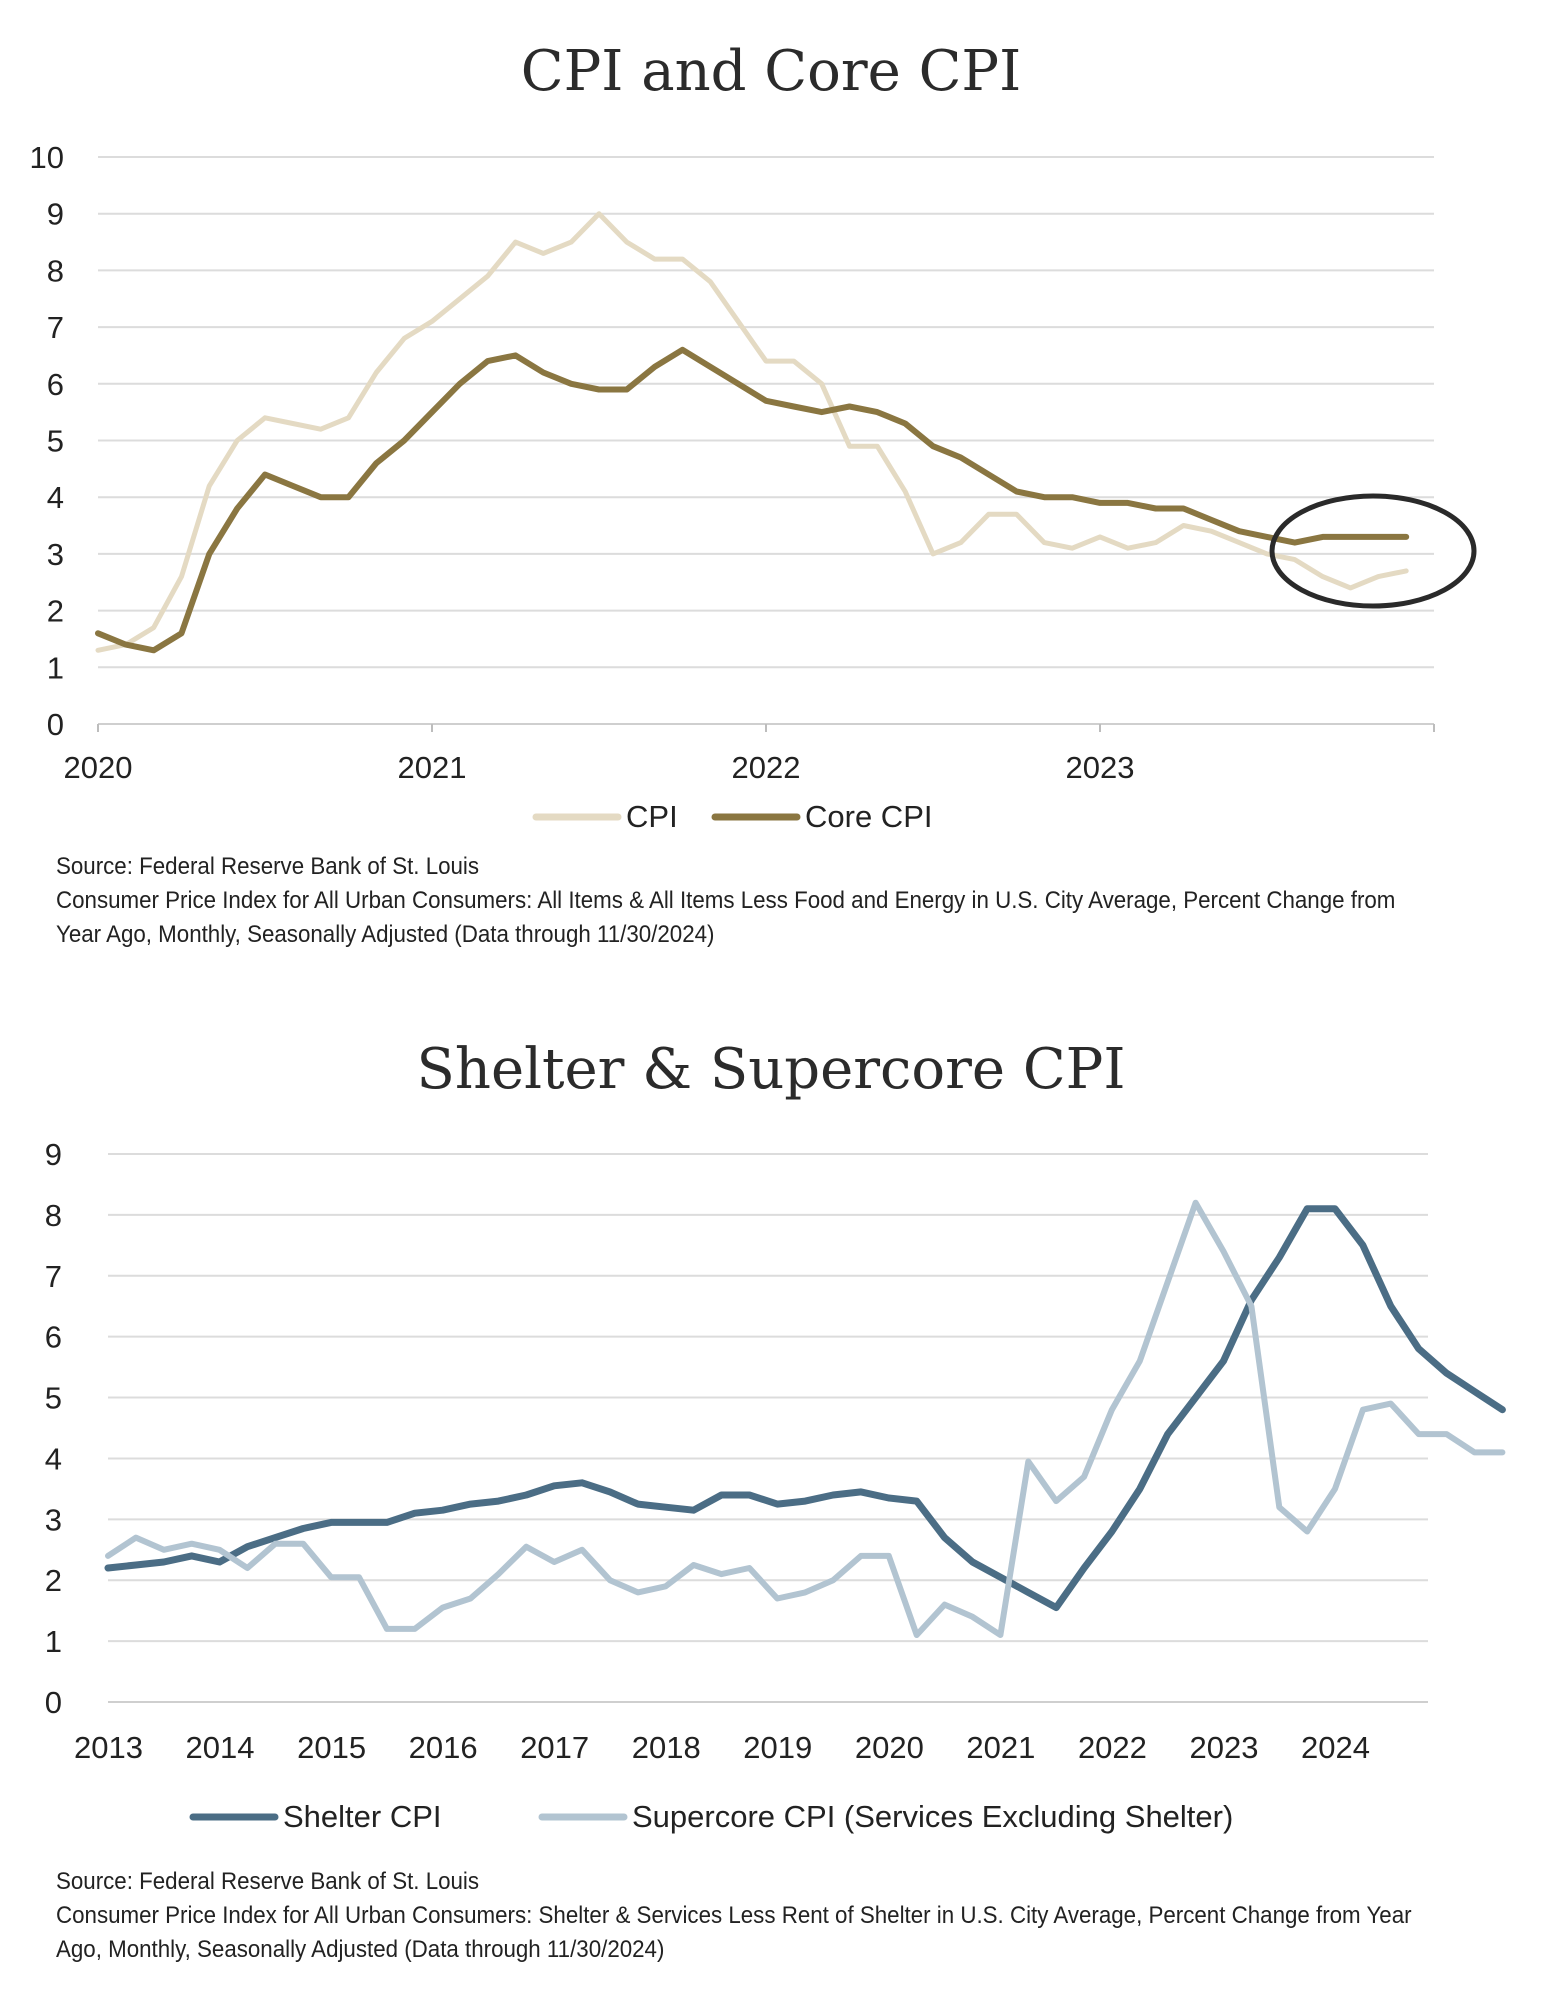 This screenshot has height=2000, width=1542. Describe the element at coordinates (752, 500) in the screenshot. I see `series-line-core-cpi` at that location.